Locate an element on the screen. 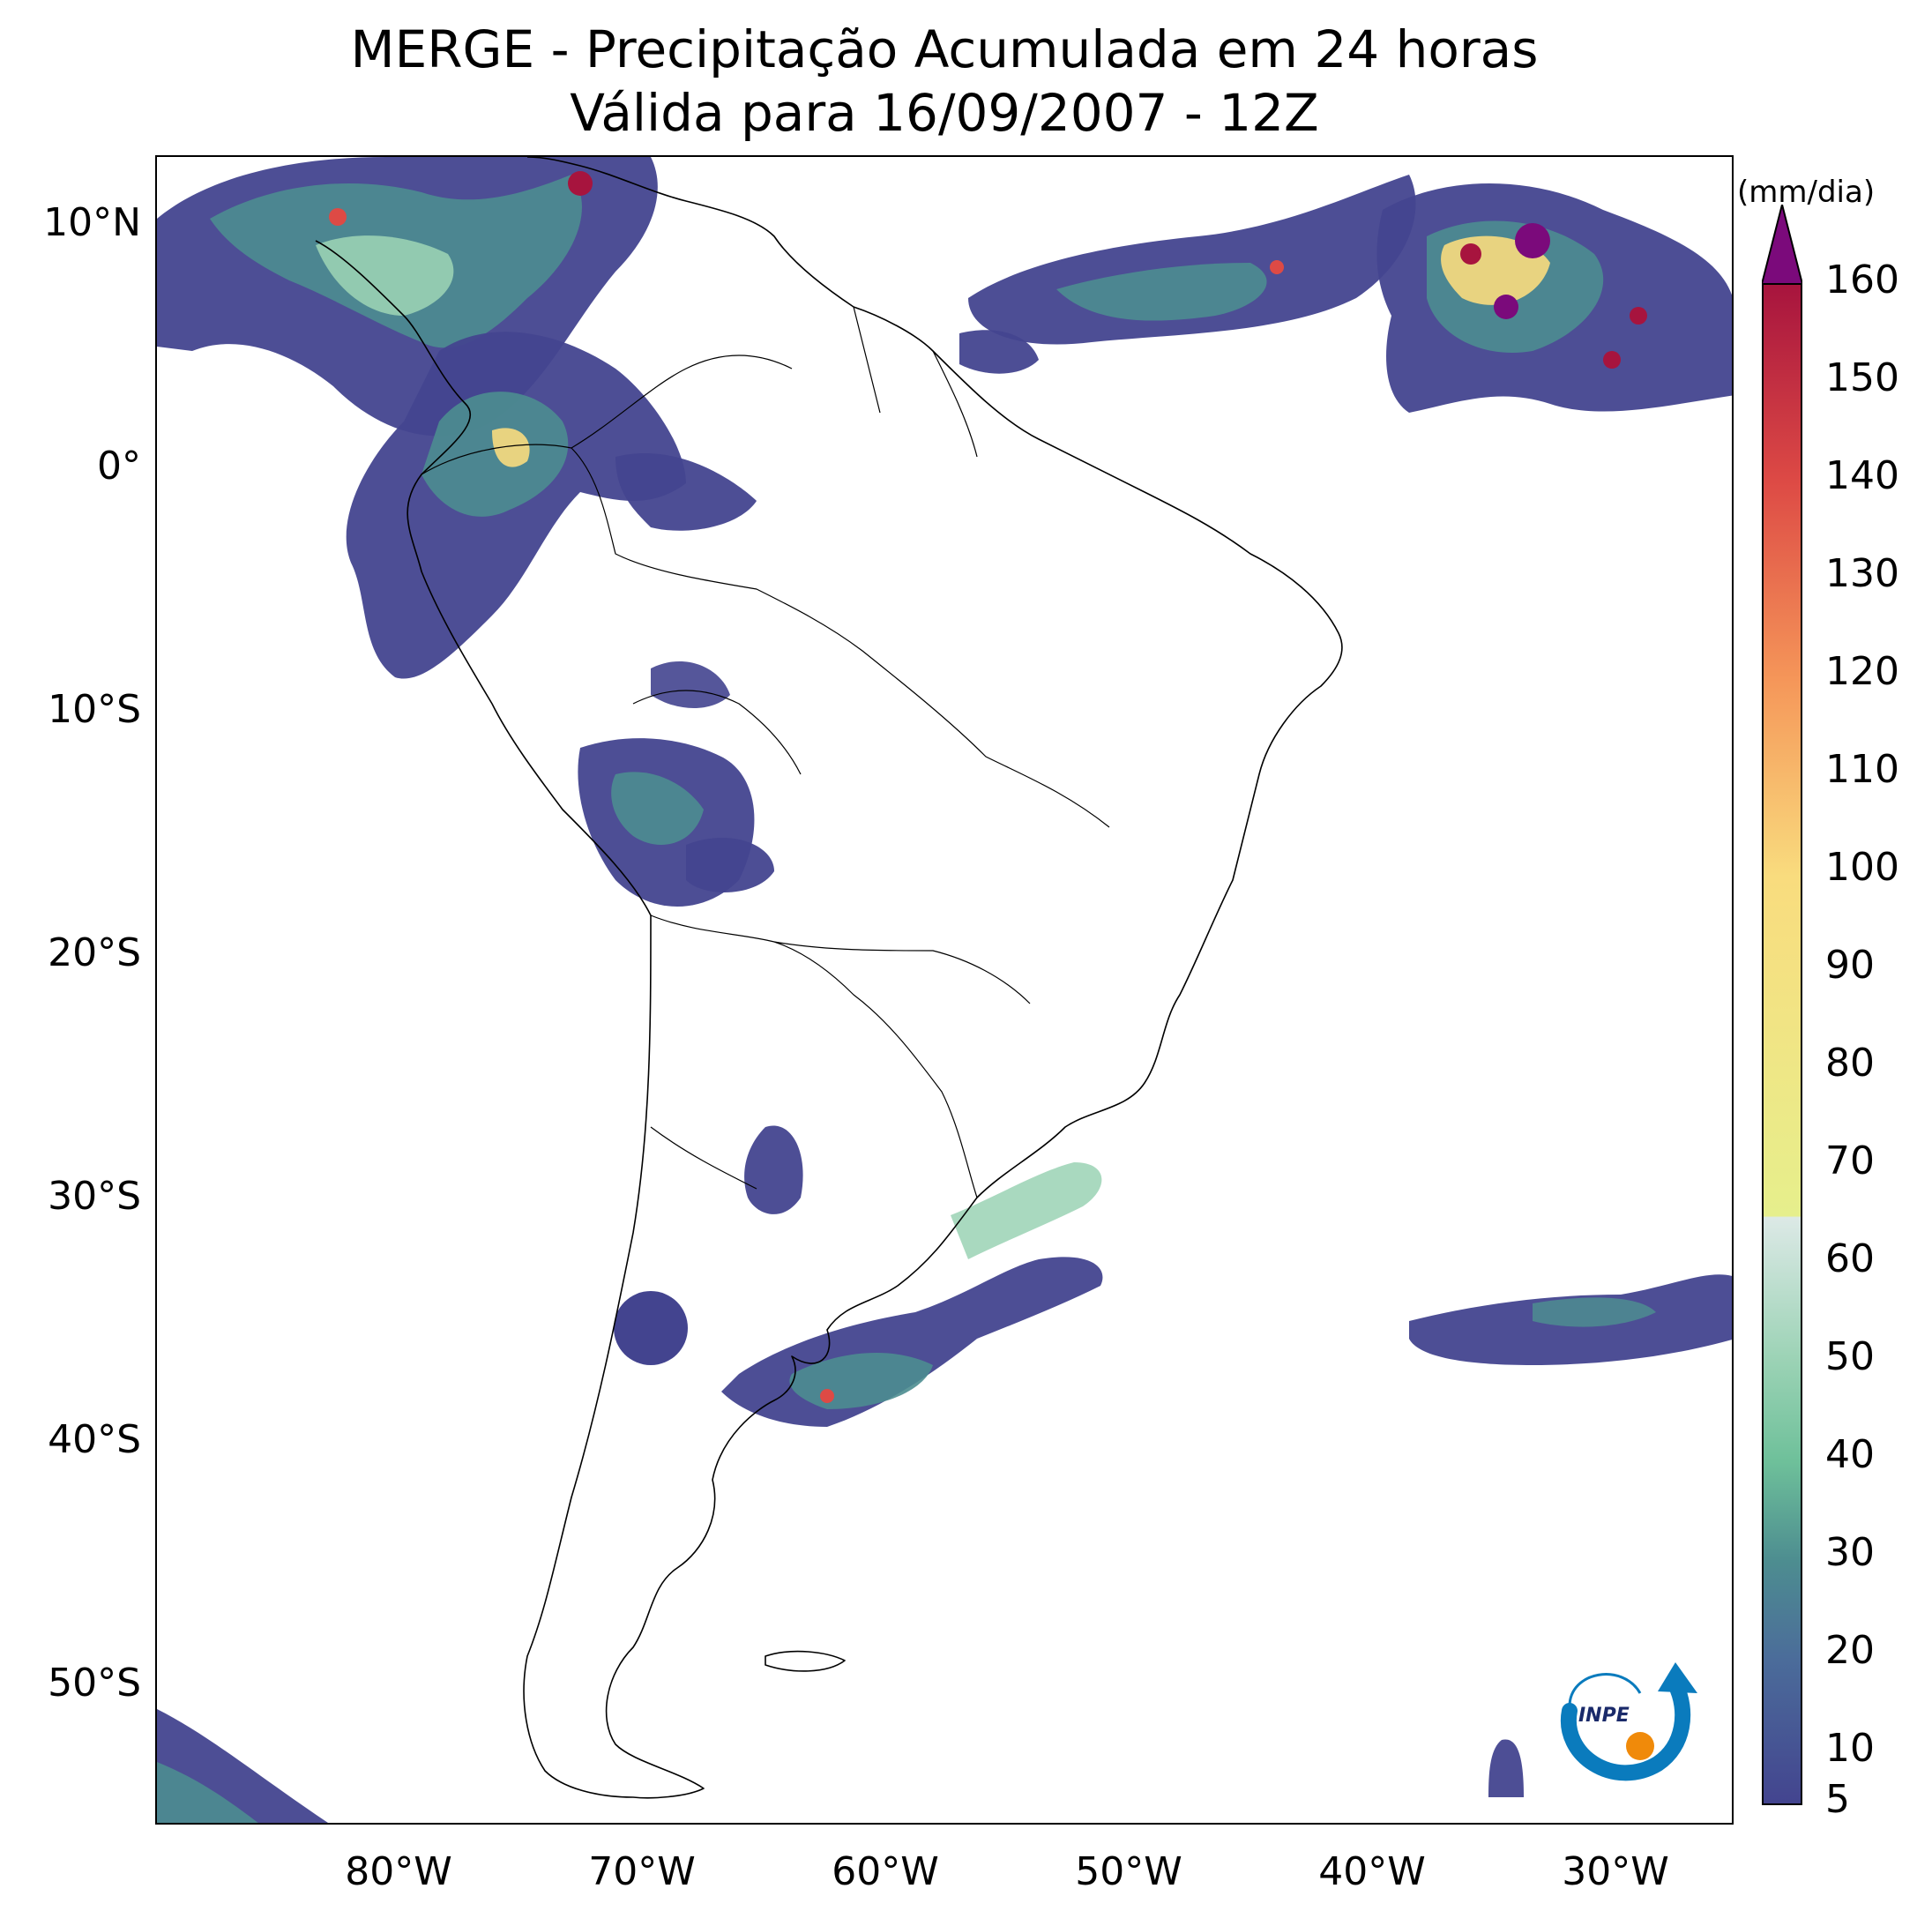 The image size is (1932, 1911). colorbar is located at coordinates (1782, 1005).